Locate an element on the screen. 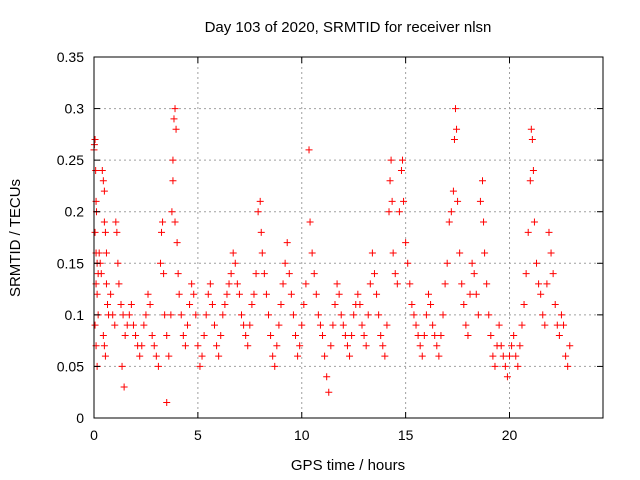 This screenshot has height=480, width=640. x-axis-title: GPS time / hours is located at coordinates (348, 465).